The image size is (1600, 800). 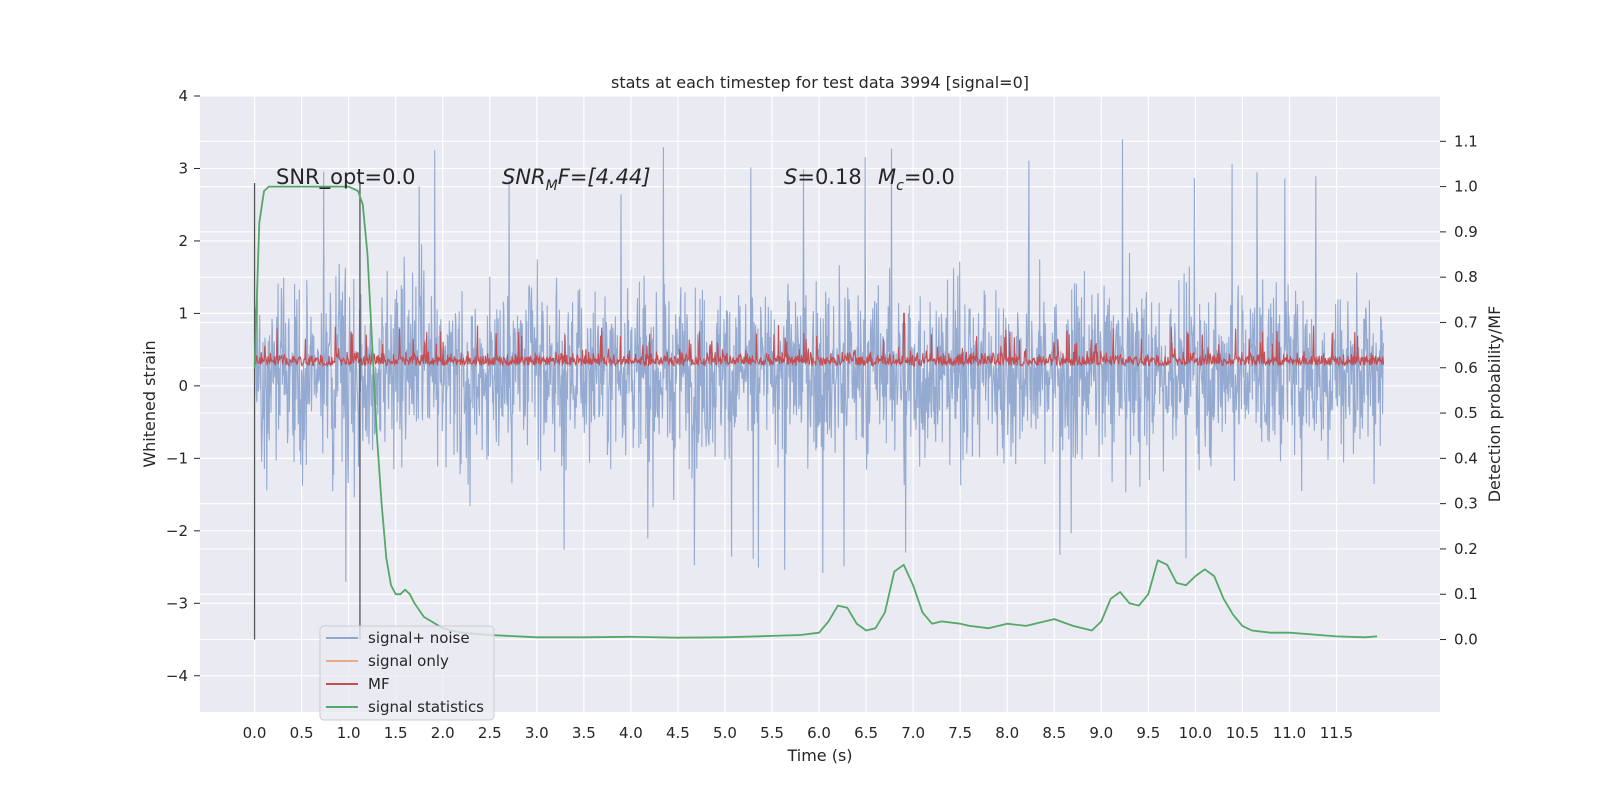 I want to click on y2-tick-label: 0.1, so click(x=1466, y=594).